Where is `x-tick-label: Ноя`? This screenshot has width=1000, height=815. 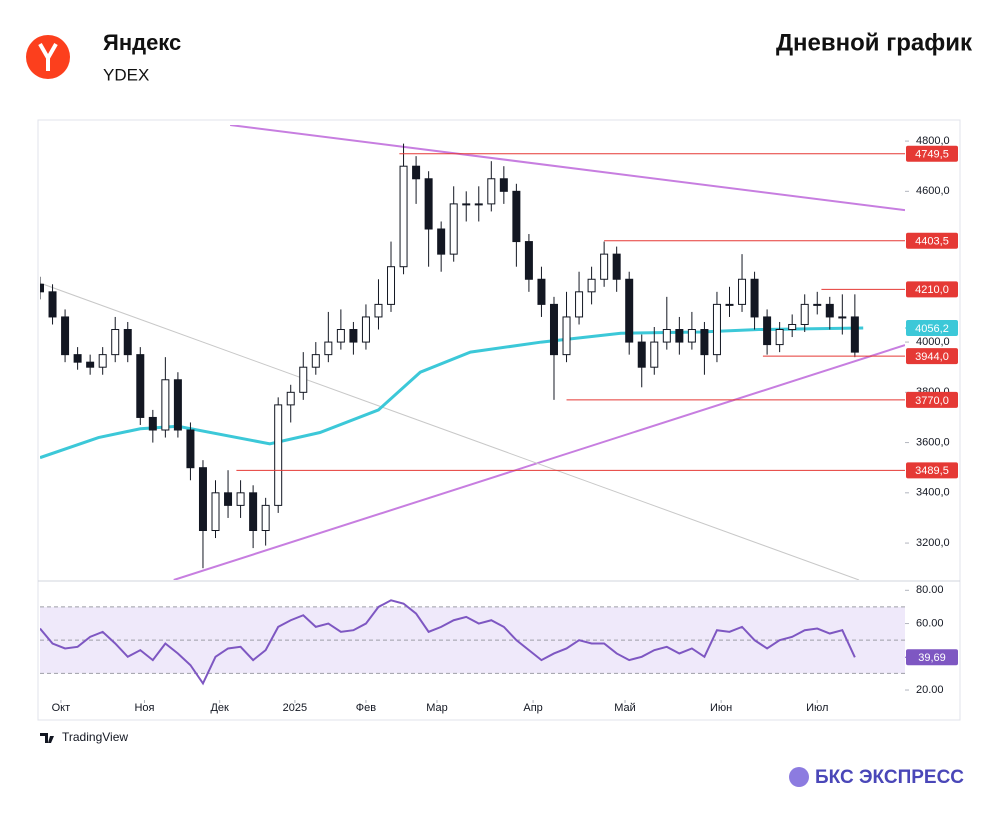
x-tick-label: Ноя is located at coordinates (144, 708).